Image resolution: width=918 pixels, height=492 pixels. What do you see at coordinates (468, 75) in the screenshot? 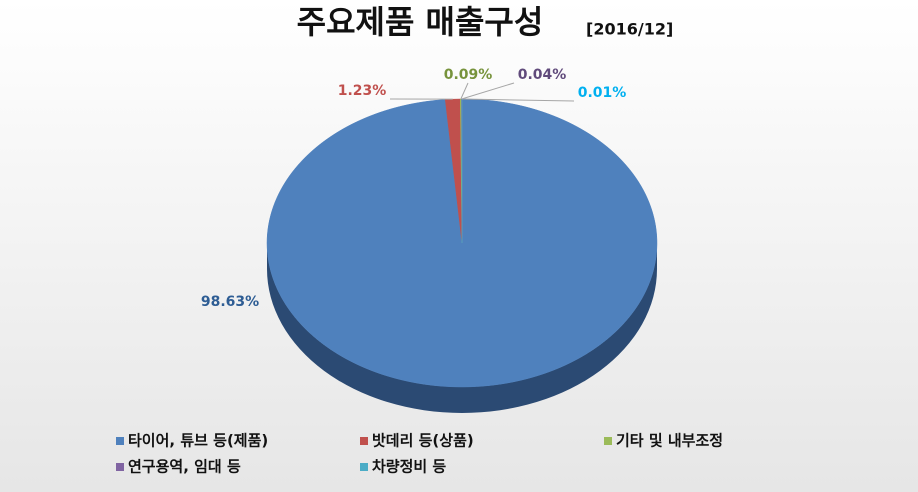
I see `value-label: 0.09%` at bounding box center [468, 75].